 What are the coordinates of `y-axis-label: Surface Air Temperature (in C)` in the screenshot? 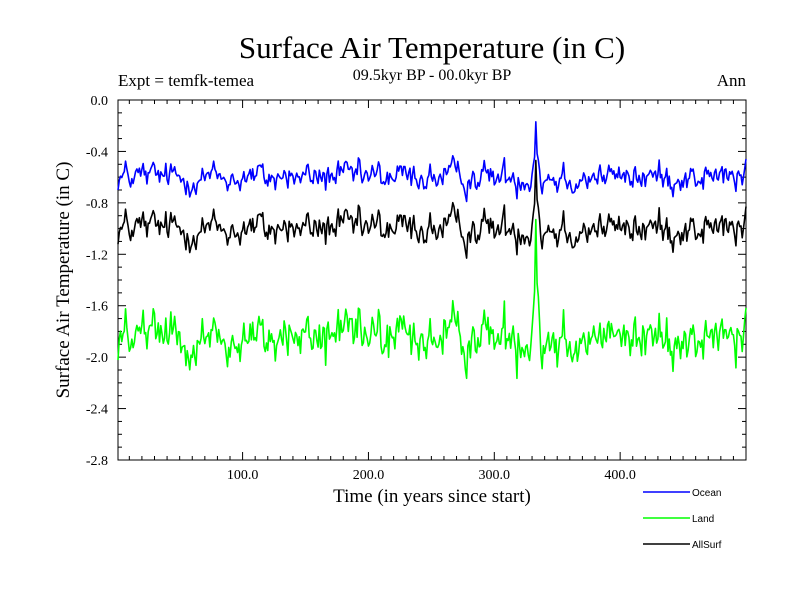 It's located at (63, 280).